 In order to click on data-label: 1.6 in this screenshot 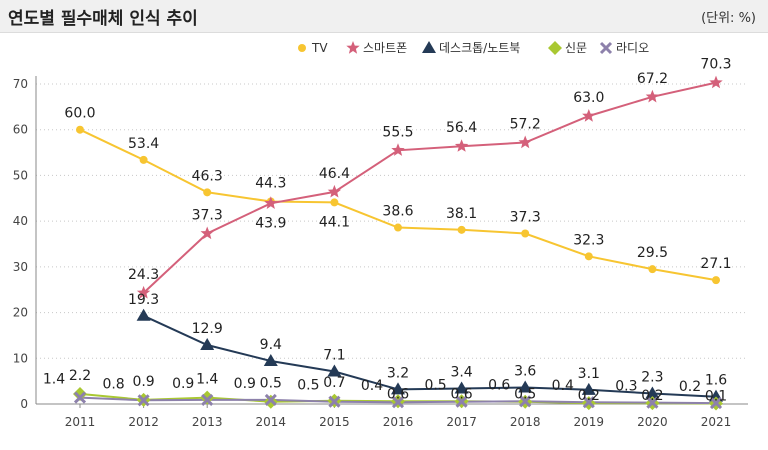, I will do `click(716, 381)`.